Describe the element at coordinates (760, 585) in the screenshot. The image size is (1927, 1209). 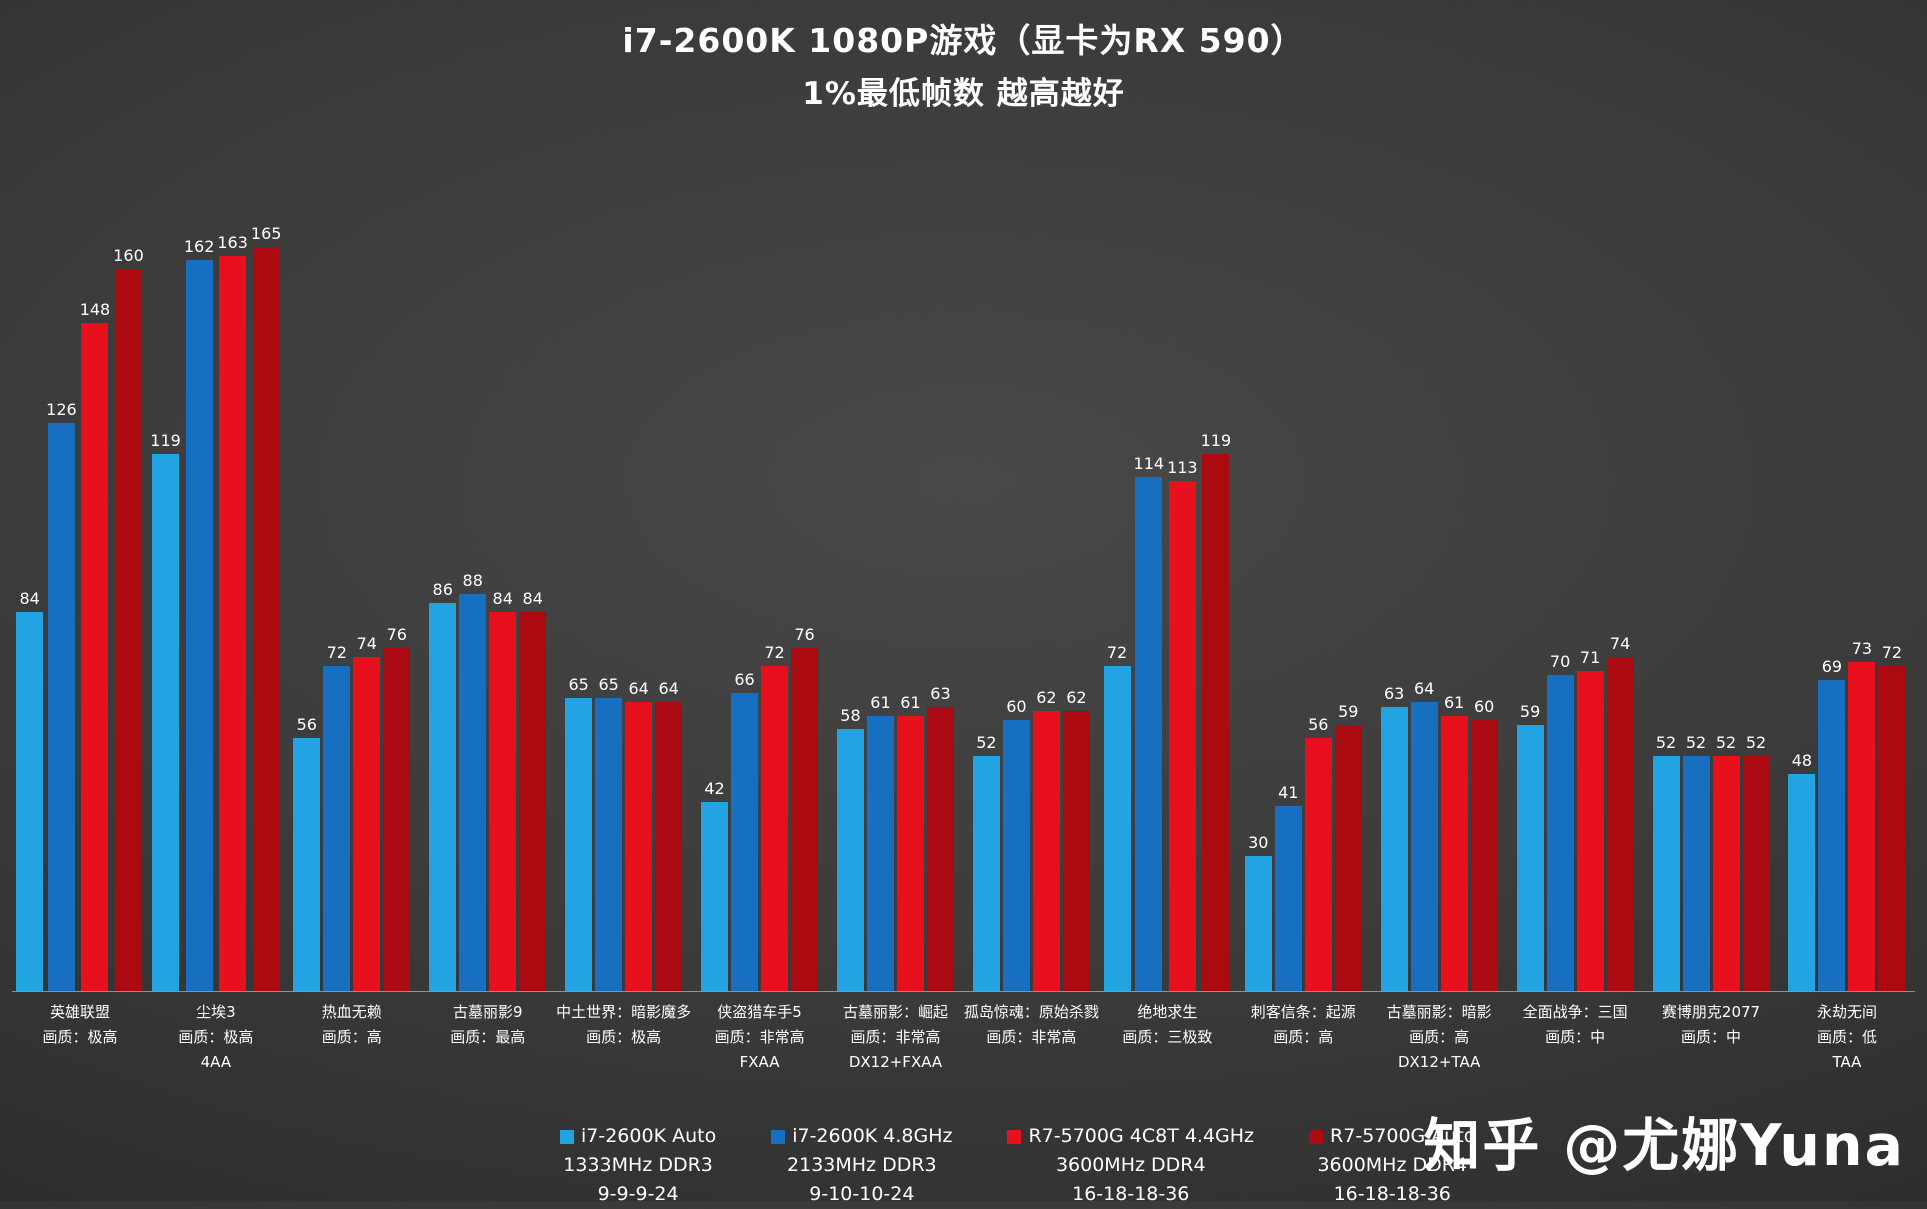
I see `bar-group: 42 66 72 76` at that location.